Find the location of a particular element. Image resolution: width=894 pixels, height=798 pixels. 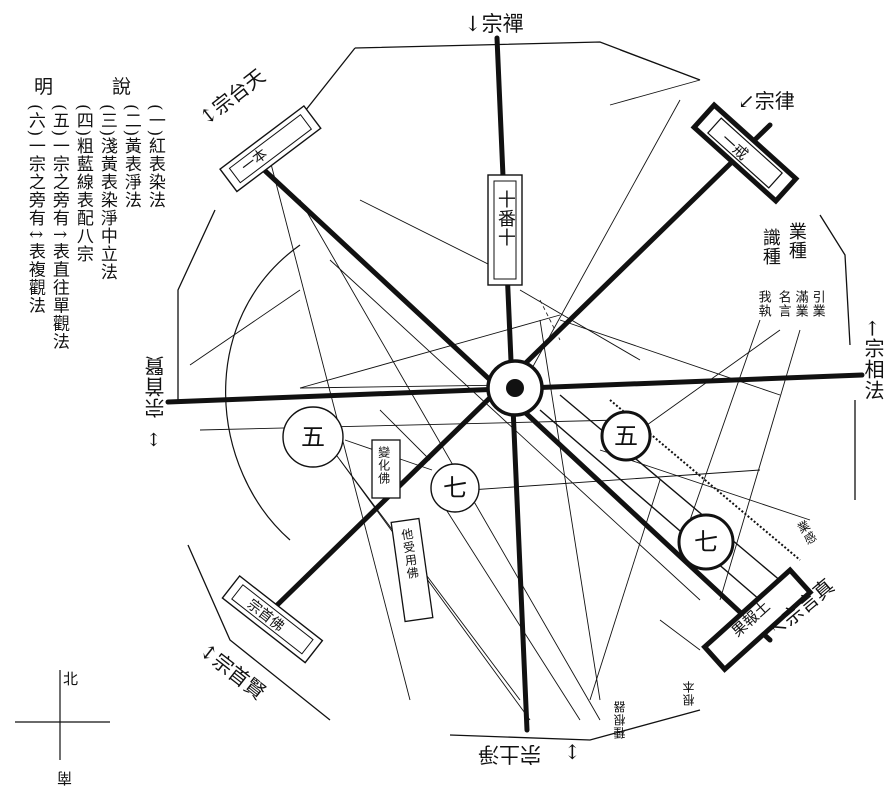

circle-mid-label: 七 is located at coordinates (455, 488).